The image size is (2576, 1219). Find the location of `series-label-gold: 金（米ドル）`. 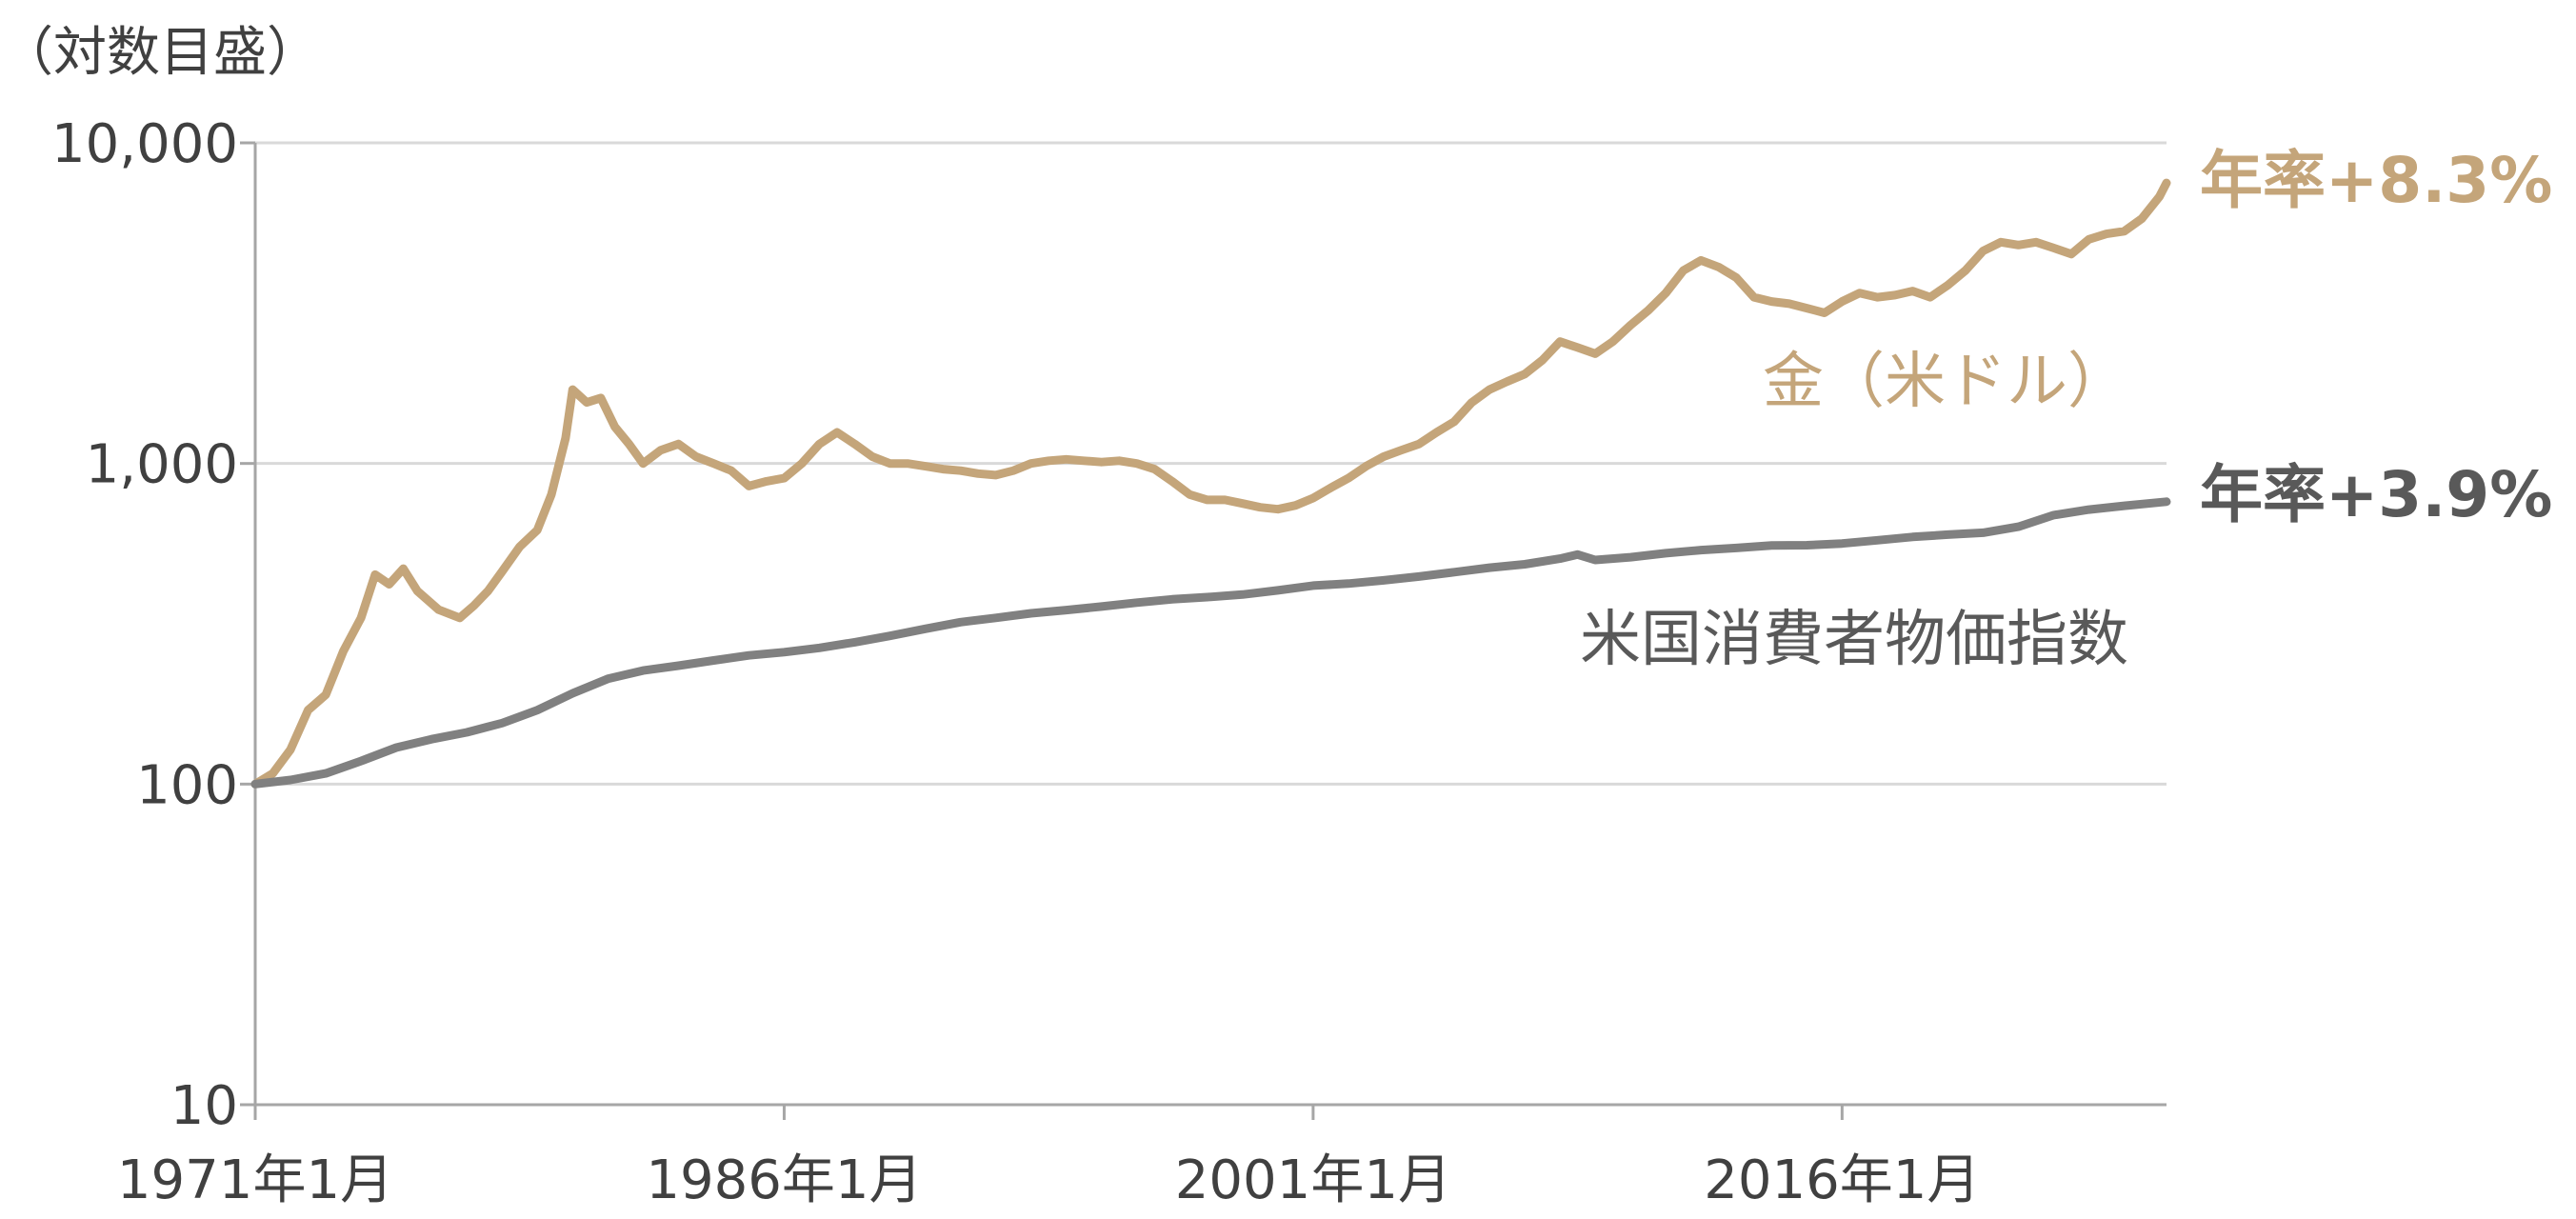

series-label-gold: 金（米ドル） is located at coordinates (1945, 382).